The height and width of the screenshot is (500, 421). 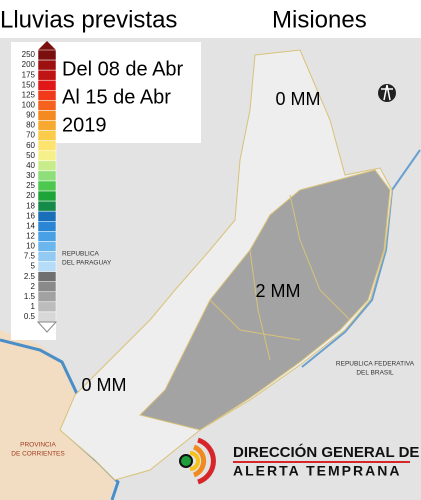 I want to click on logo: DIRECCIÓN GENERAL DE ALERTA TEMPRANA, so click(x=299, y=461).